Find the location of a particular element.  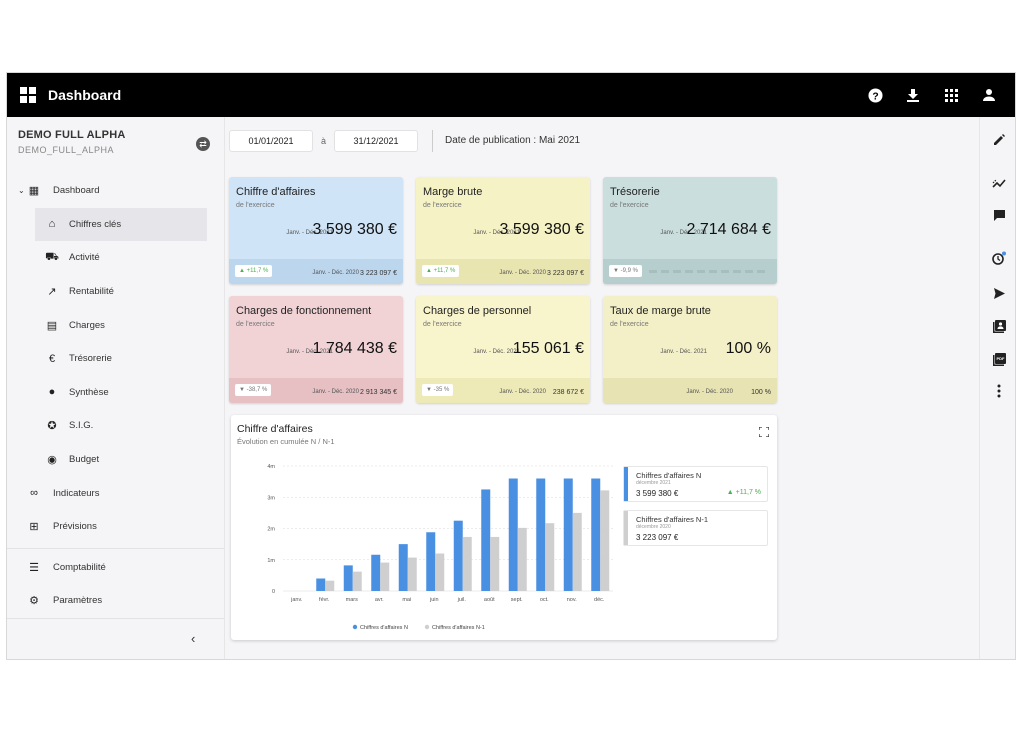

nav-divider is located at coordinates (116, 618).